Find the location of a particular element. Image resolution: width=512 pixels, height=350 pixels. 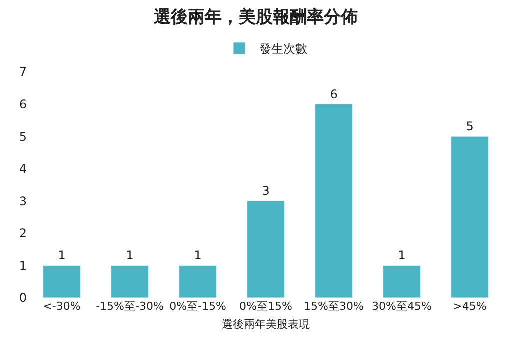

data-label: 5 is located at coordinates (470, 127).